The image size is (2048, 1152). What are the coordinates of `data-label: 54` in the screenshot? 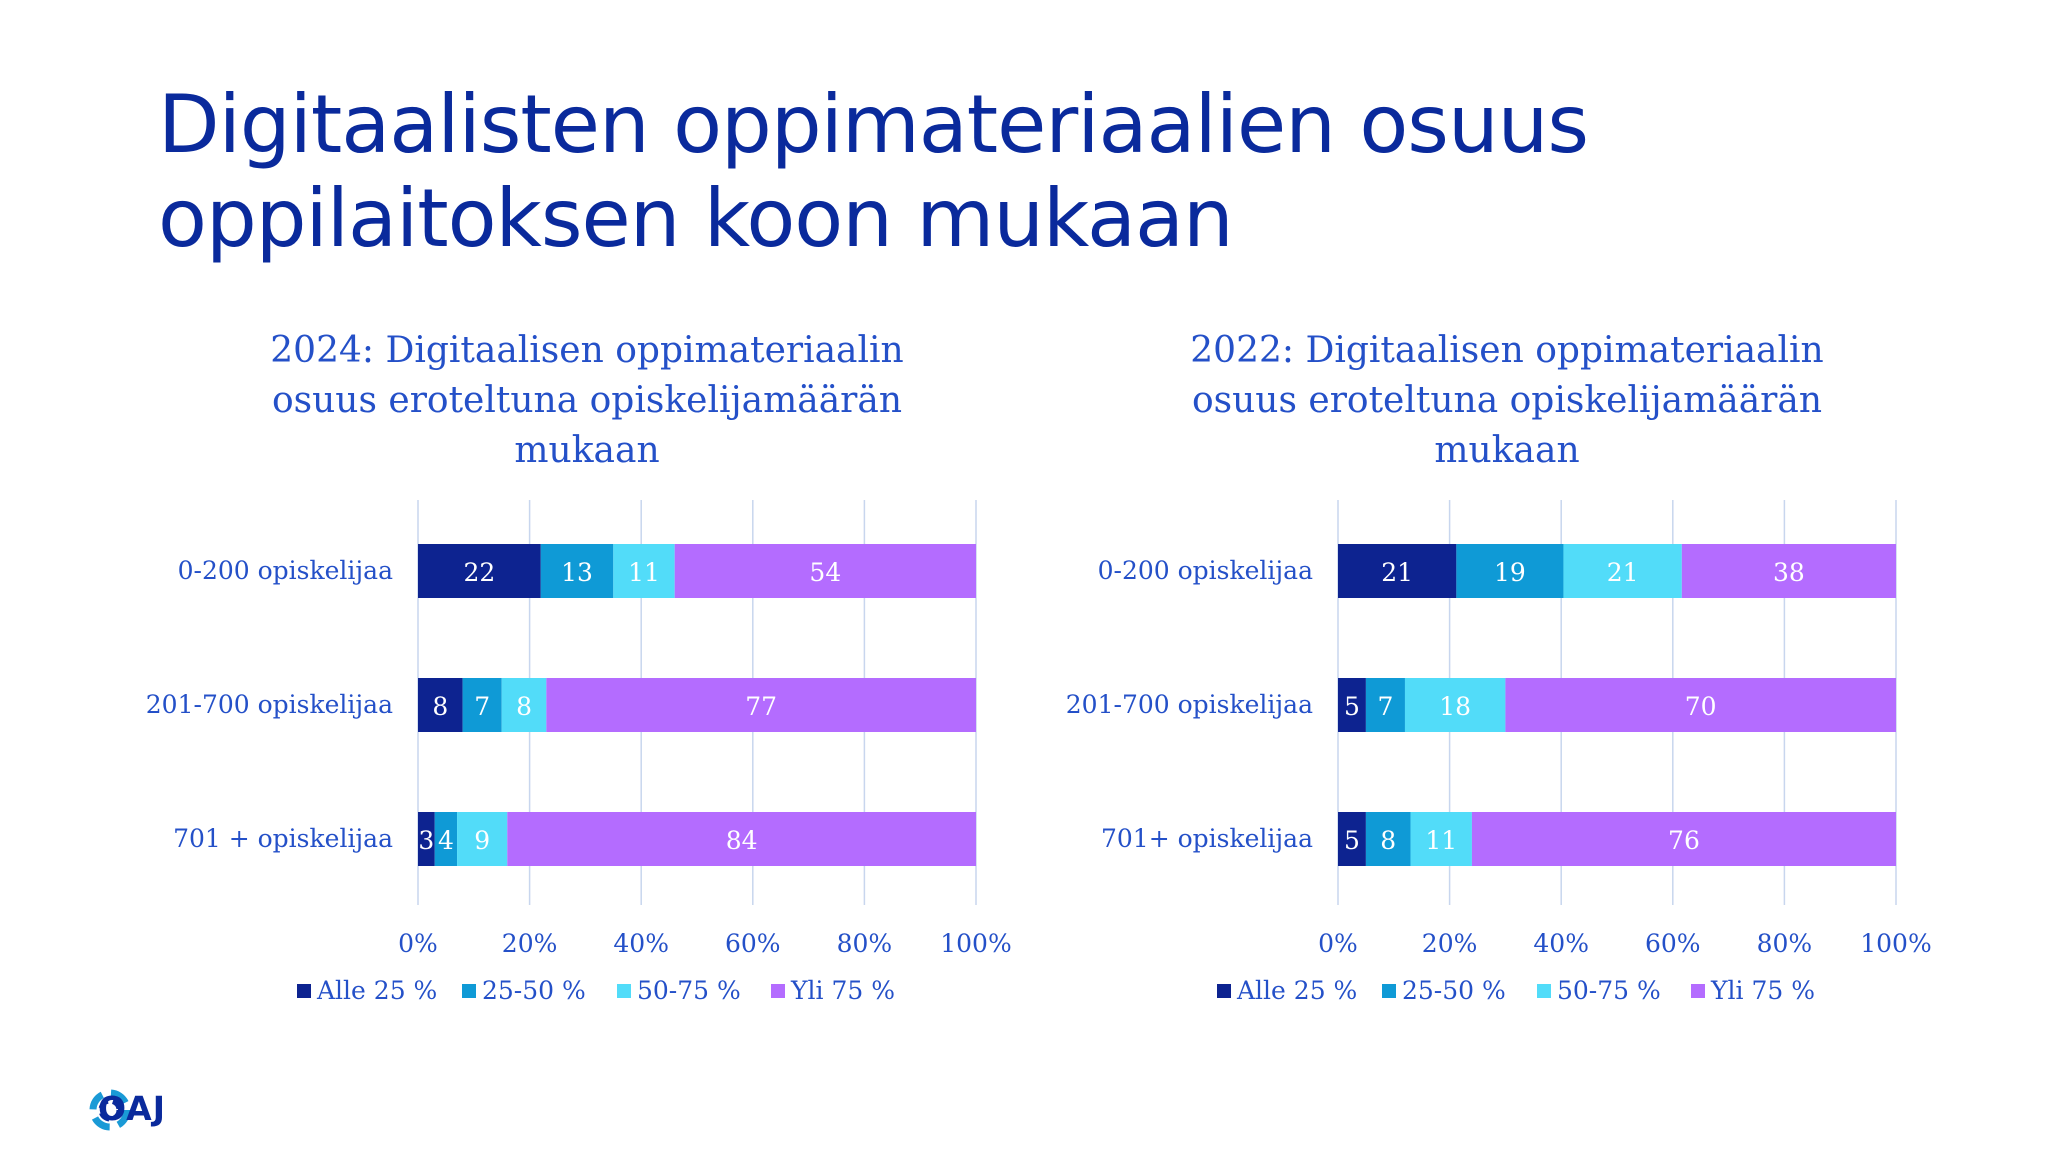 It's located at (825, 572).